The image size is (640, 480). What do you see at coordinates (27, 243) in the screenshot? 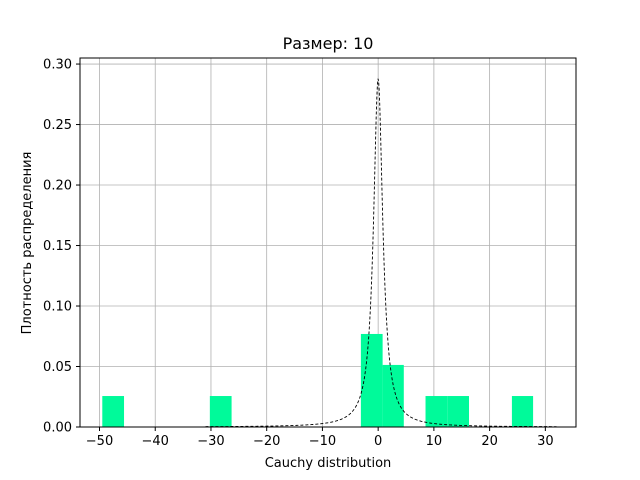
I see `y-axis-label: Плотность распределения` at bounding box center [27, 243].